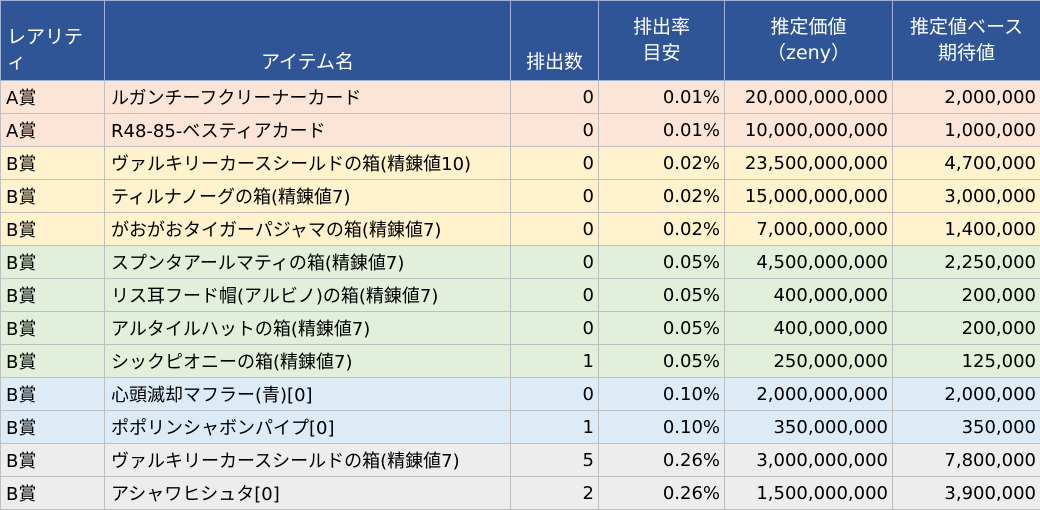 The width and height of the screenshot is (1040, 510). Describe the element at coordinates (966, 262) in the screenshot. I see `expected-cell: 2,250,000` at that location.